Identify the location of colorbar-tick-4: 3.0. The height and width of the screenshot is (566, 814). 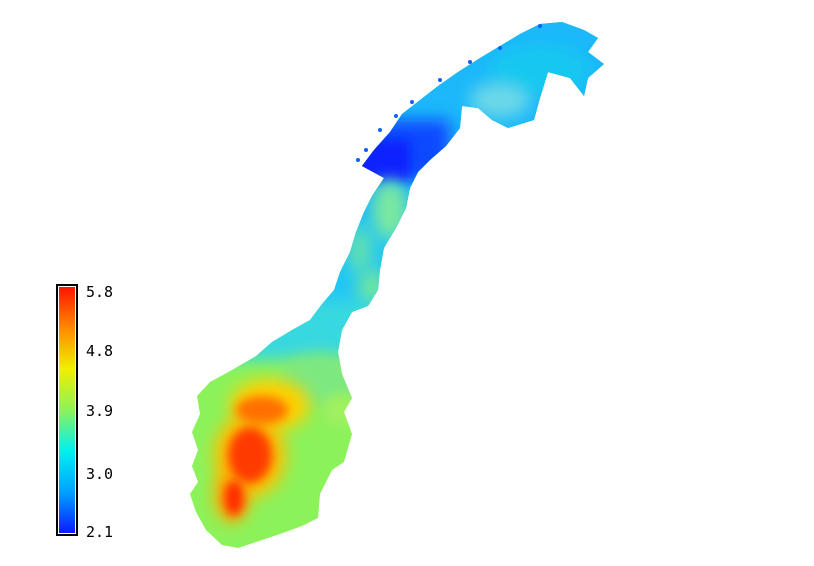
(100, 474).